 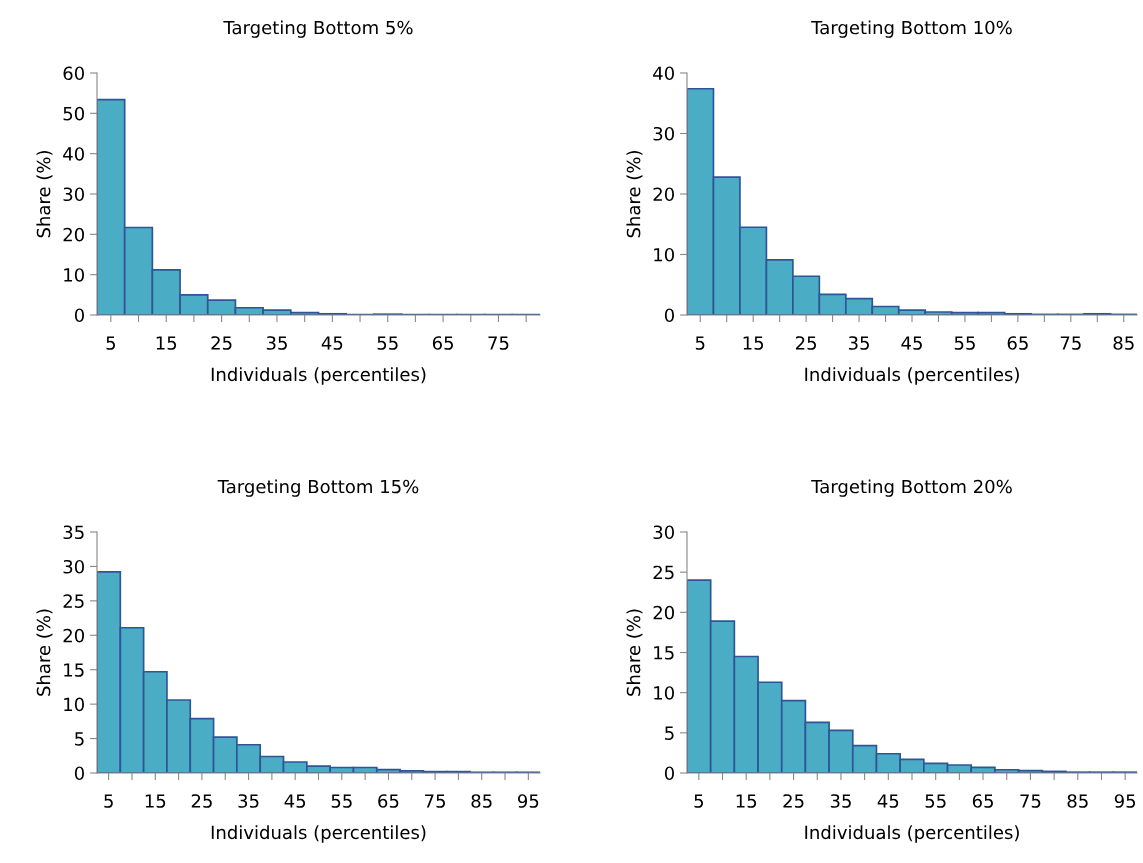 I want to click on chart-title: Targeting Bottom 20%, so click(x=911, y=488).